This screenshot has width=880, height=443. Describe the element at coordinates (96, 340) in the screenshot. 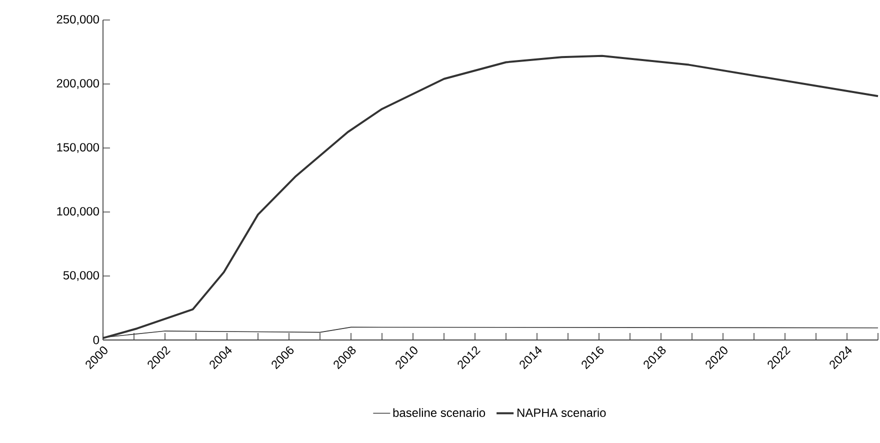

I see `y-tick-label: 0` at that location.